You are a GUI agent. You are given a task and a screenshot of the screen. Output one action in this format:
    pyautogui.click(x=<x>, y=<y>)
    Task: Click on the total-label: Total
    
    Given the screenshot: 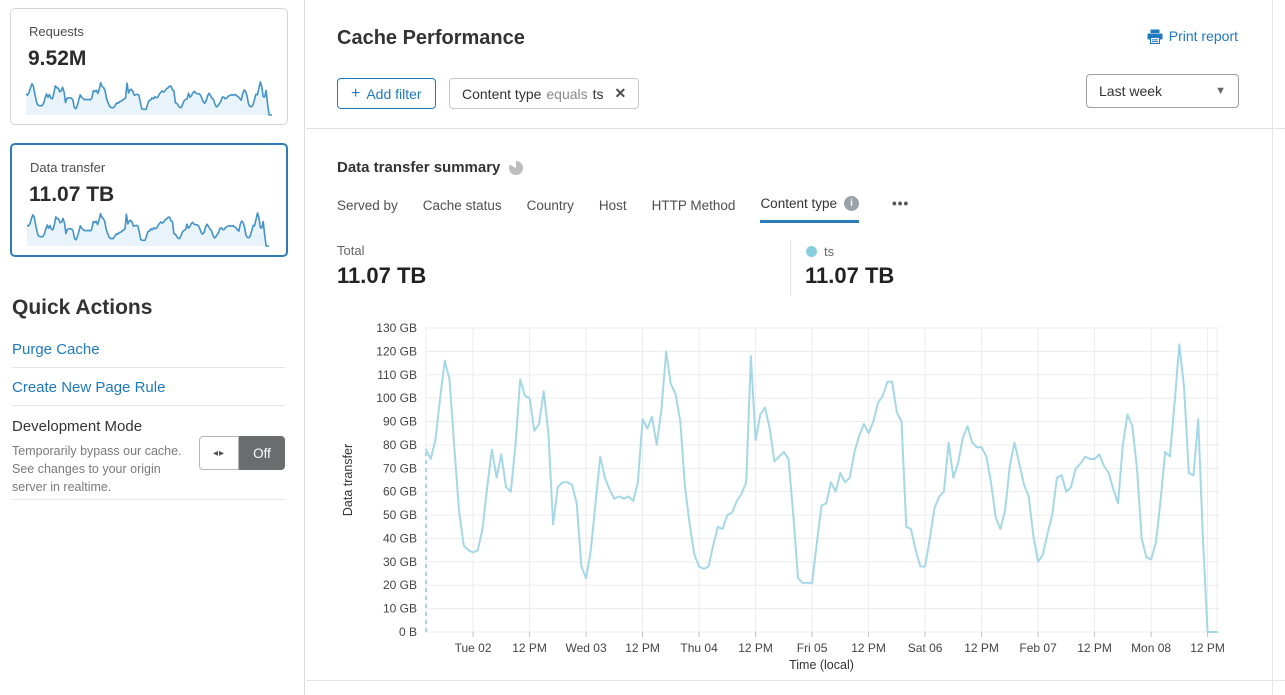 What is the action you would take?
    pyautogui.click(x=351, y=250)
    